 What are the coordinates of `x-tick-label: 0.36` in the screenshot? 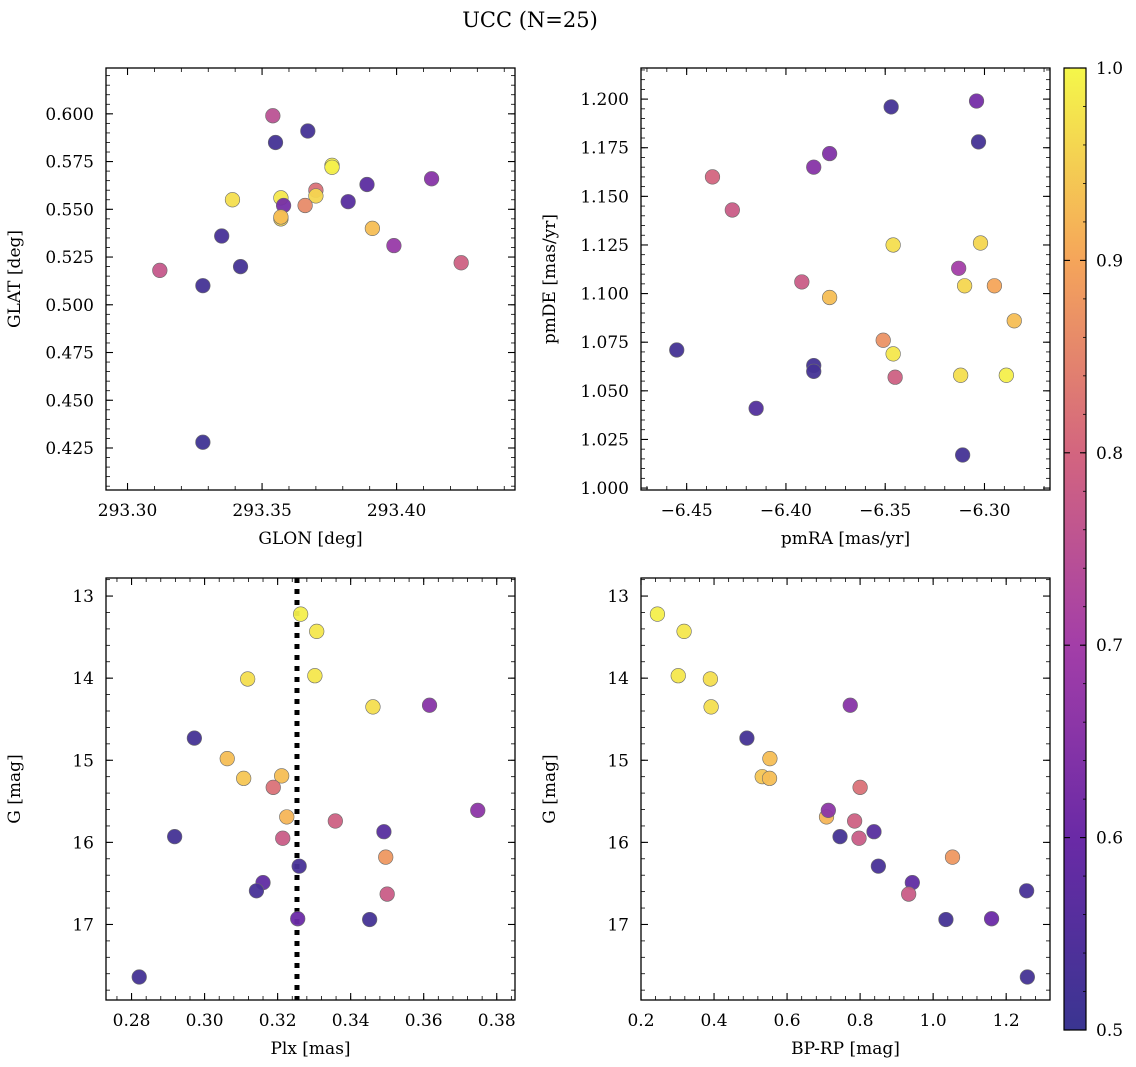 It's located at (424, 1021).